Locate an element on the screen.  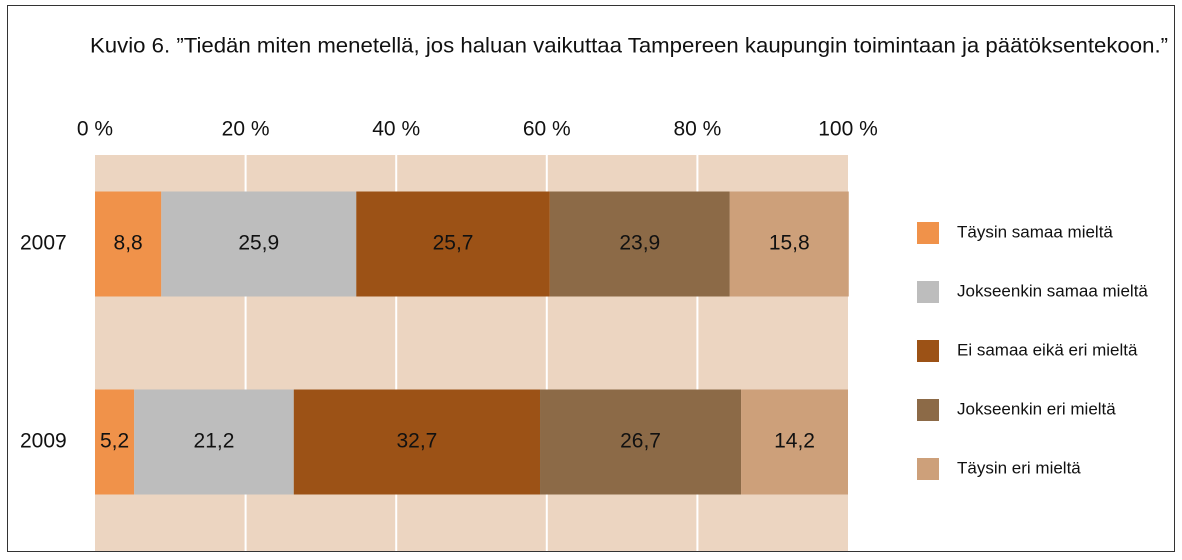
data-label: 8,8 is located at coordinates (128, 243).